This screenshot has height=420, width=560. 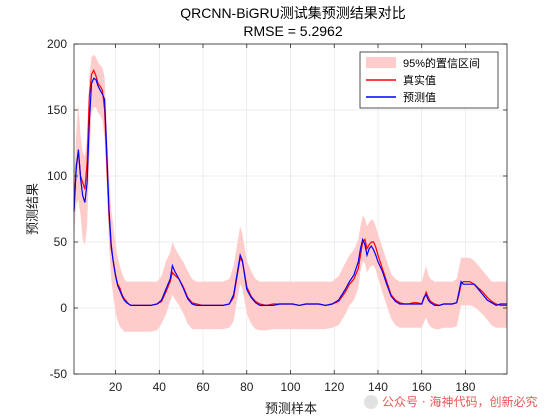 What do you see at coordinates (419, 80) in the screenshot?
I see `legend-label-actual: 真实值` at bounding box center [419, 80].